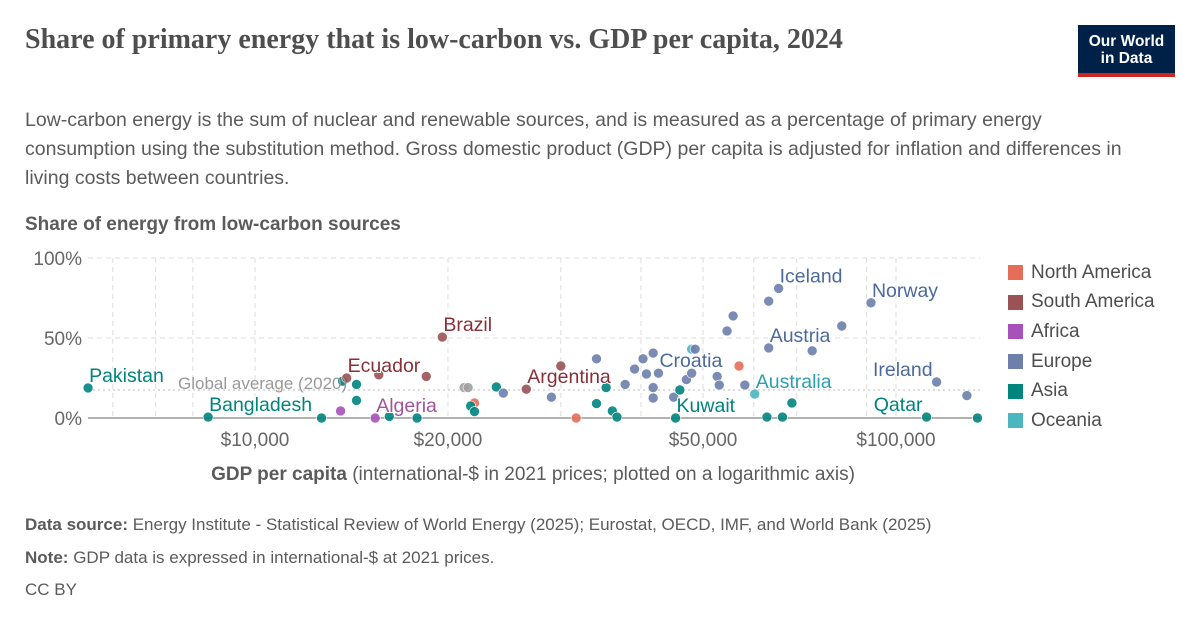 The width and height of the screenshot is (1200, 627). I want to click on legend-label: Africa, so click(1055, 331).